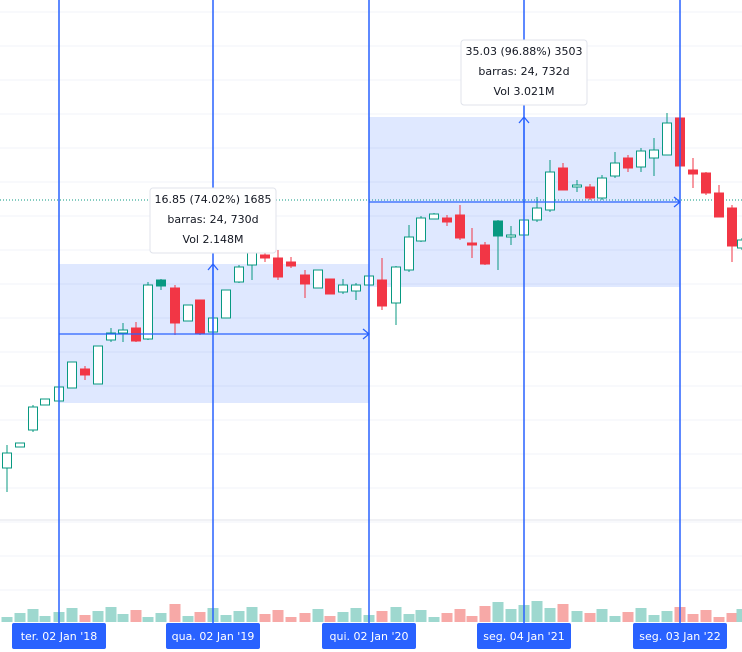 Image resolution: width=742 pixels, height=652 pixels. I want to click on tooltip-change: 16.85 (74.02%) 1685, so click(212, 199).